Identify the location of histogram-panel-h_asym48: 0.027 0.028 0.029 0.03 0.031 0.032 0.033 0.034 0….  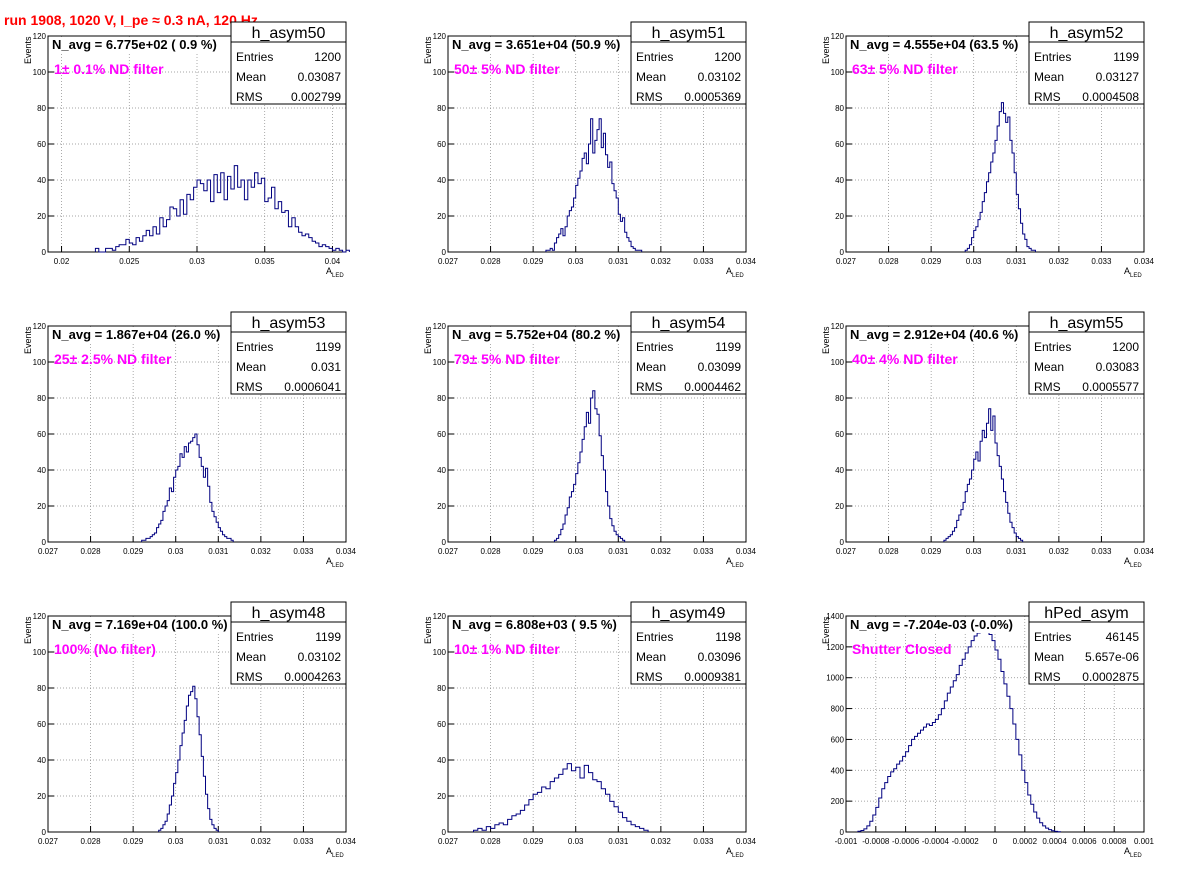
(190, 730).